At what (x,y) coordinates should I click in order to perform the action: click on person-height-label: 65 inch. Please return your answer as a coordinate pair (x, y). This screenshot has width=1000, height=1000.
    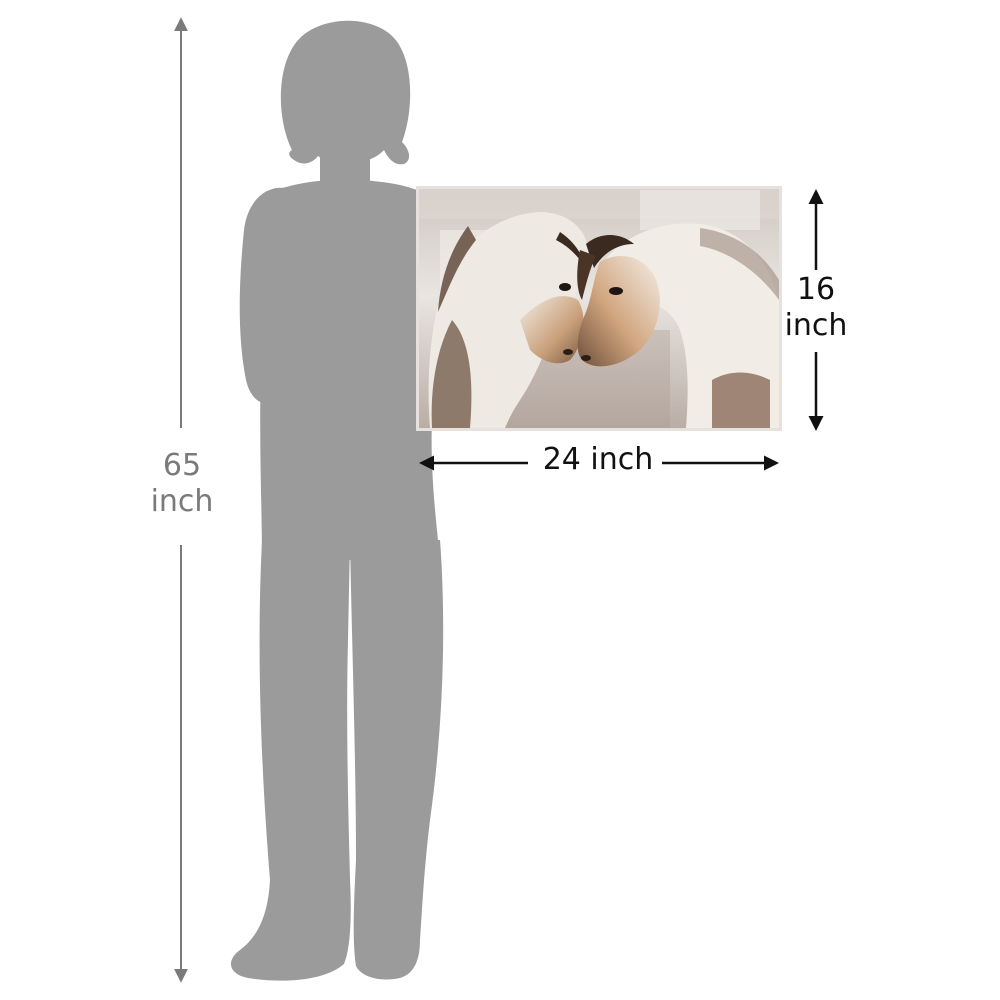
    Looking at the image, I should click on (182, 484).